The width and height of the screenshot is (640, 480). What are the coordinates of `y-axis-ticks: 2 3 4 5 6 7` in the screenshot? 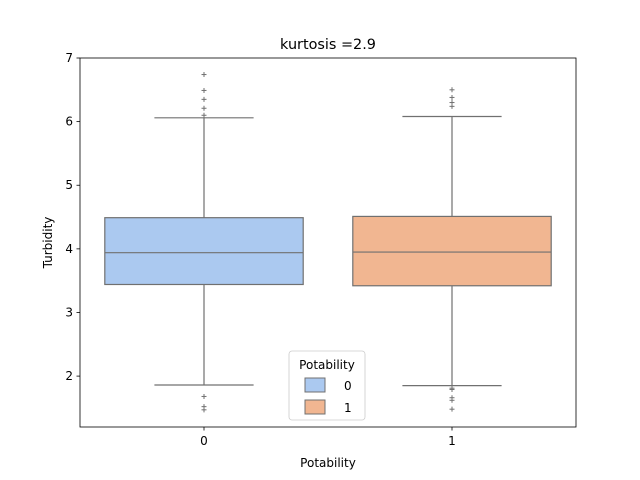 It's located at (72, 217).